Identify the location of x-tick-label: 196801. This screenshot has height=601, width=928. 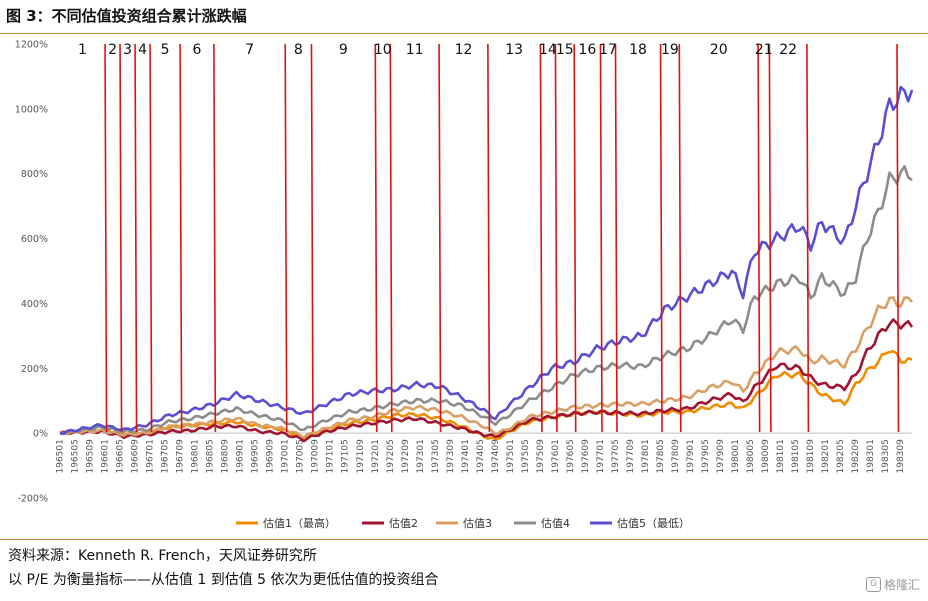
(196, 456).